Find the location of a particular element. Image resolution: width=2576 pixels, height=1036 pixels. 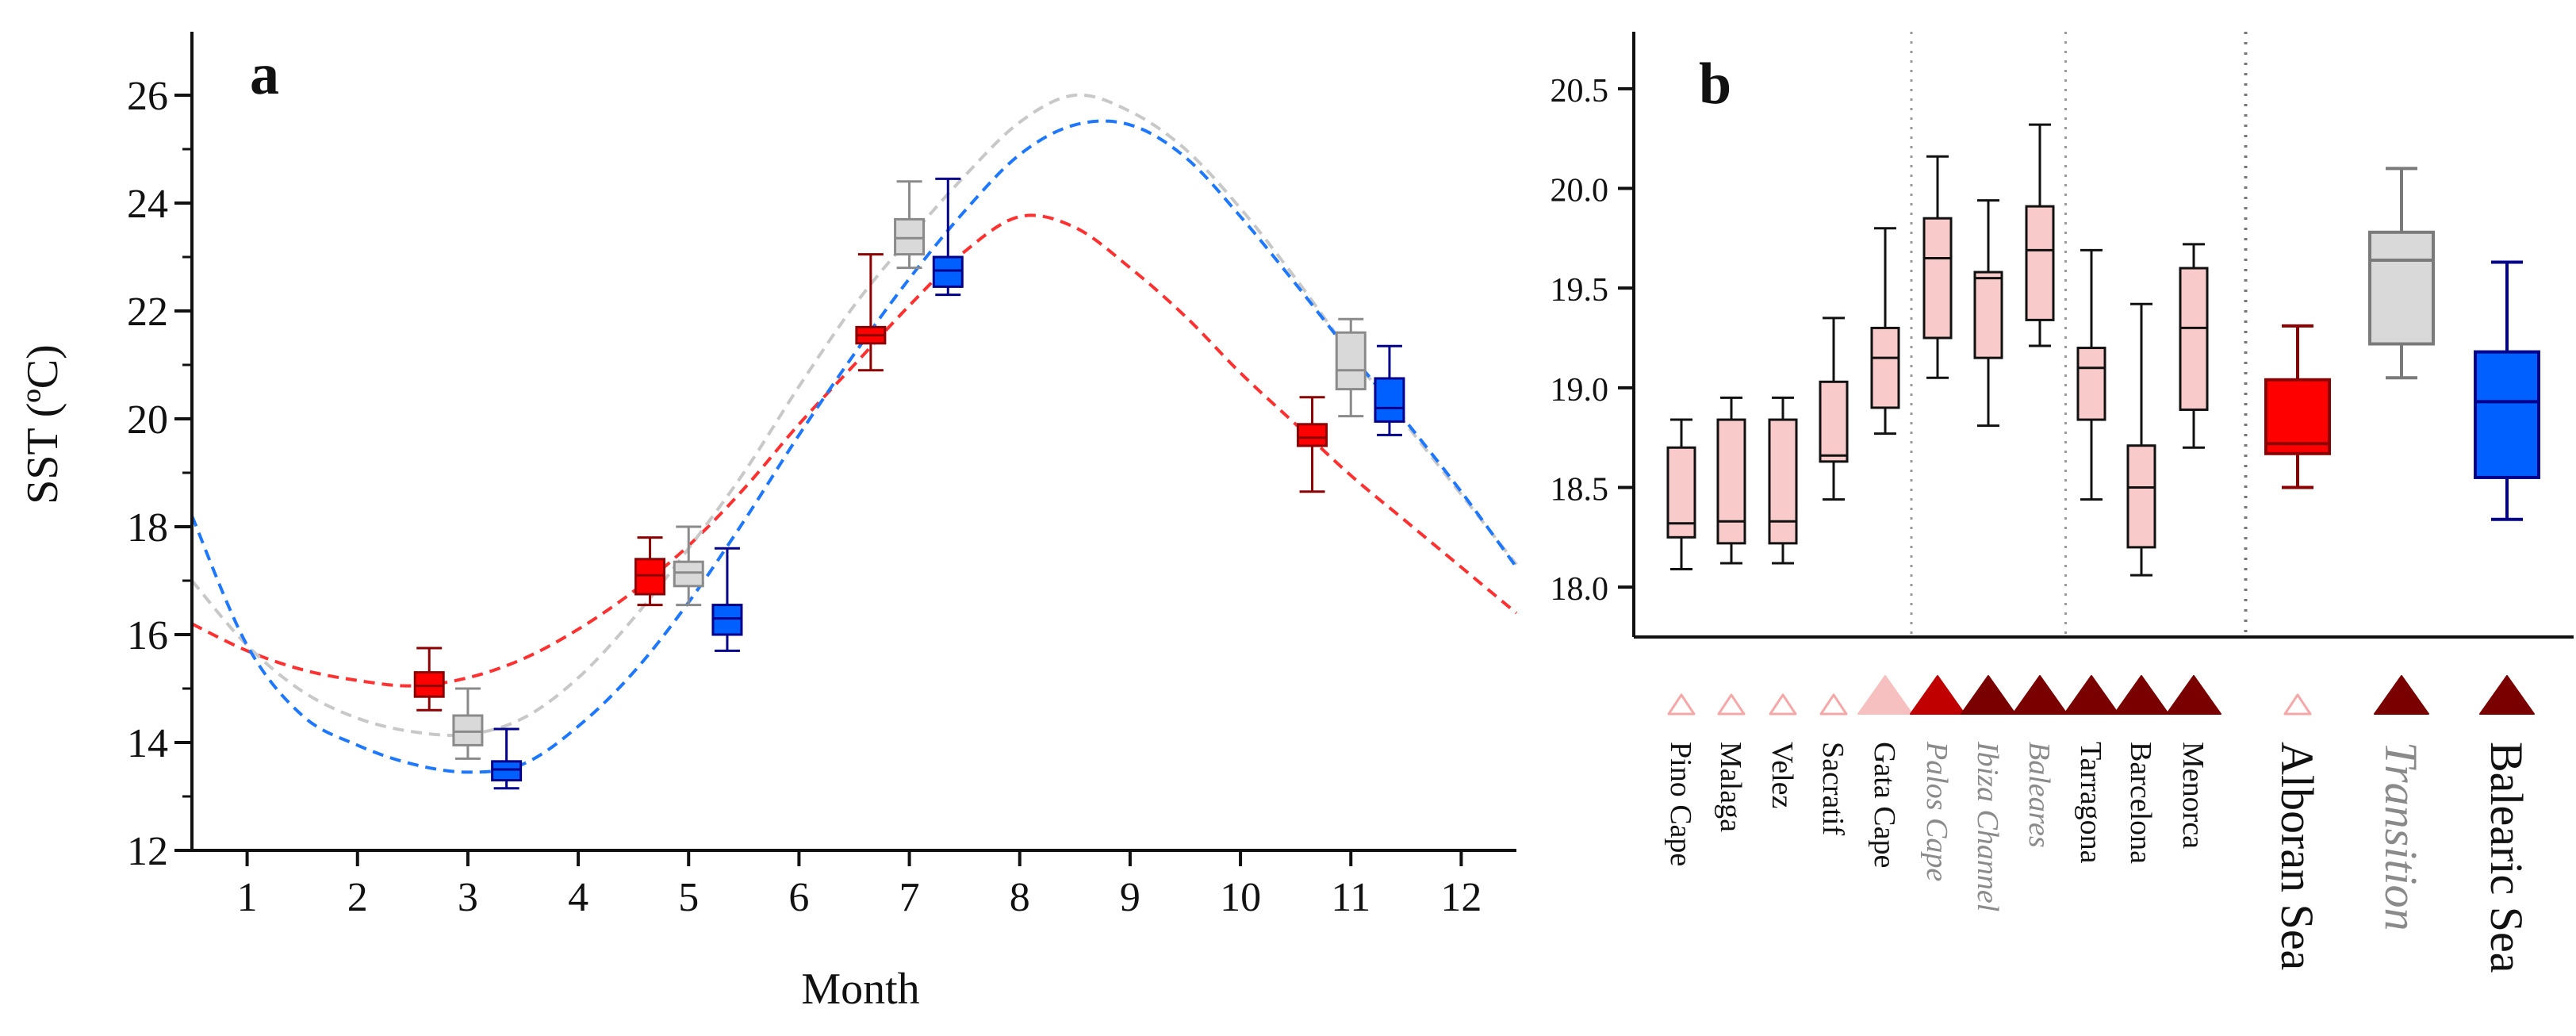

box-balearic-sea-month-11.35 is located at coordinates (1389, 390).